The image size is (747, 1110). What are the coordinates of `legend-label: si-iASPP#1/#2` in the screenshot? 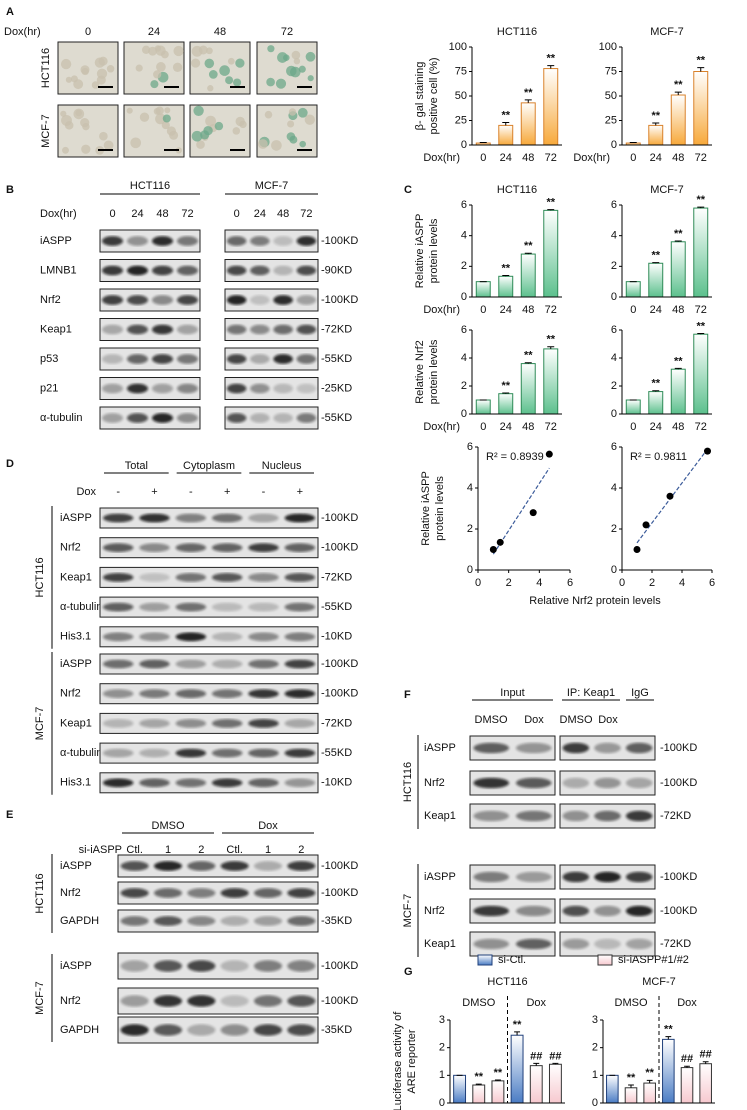 It's located at (653, 960).